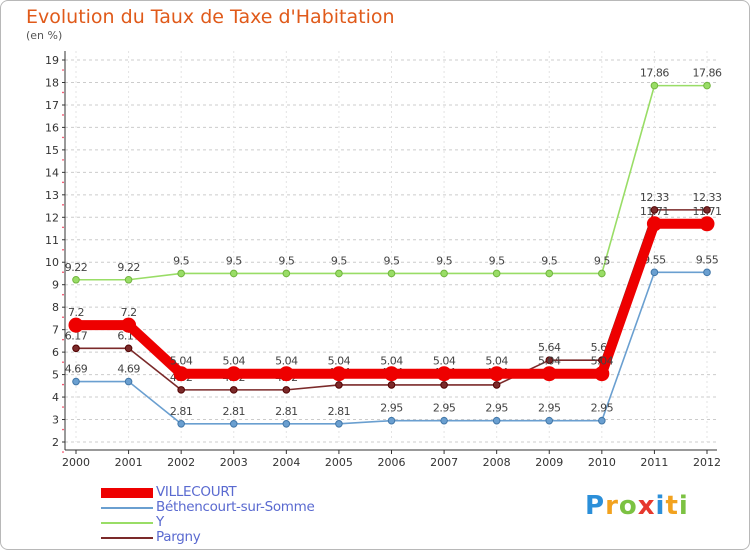 The width and height of the screenshot is (750, 550). What do you see at coordinates (76, 312) in the screenshot?
I see `data-label-villecourt: 7.2` at bounding box center [76, 312].